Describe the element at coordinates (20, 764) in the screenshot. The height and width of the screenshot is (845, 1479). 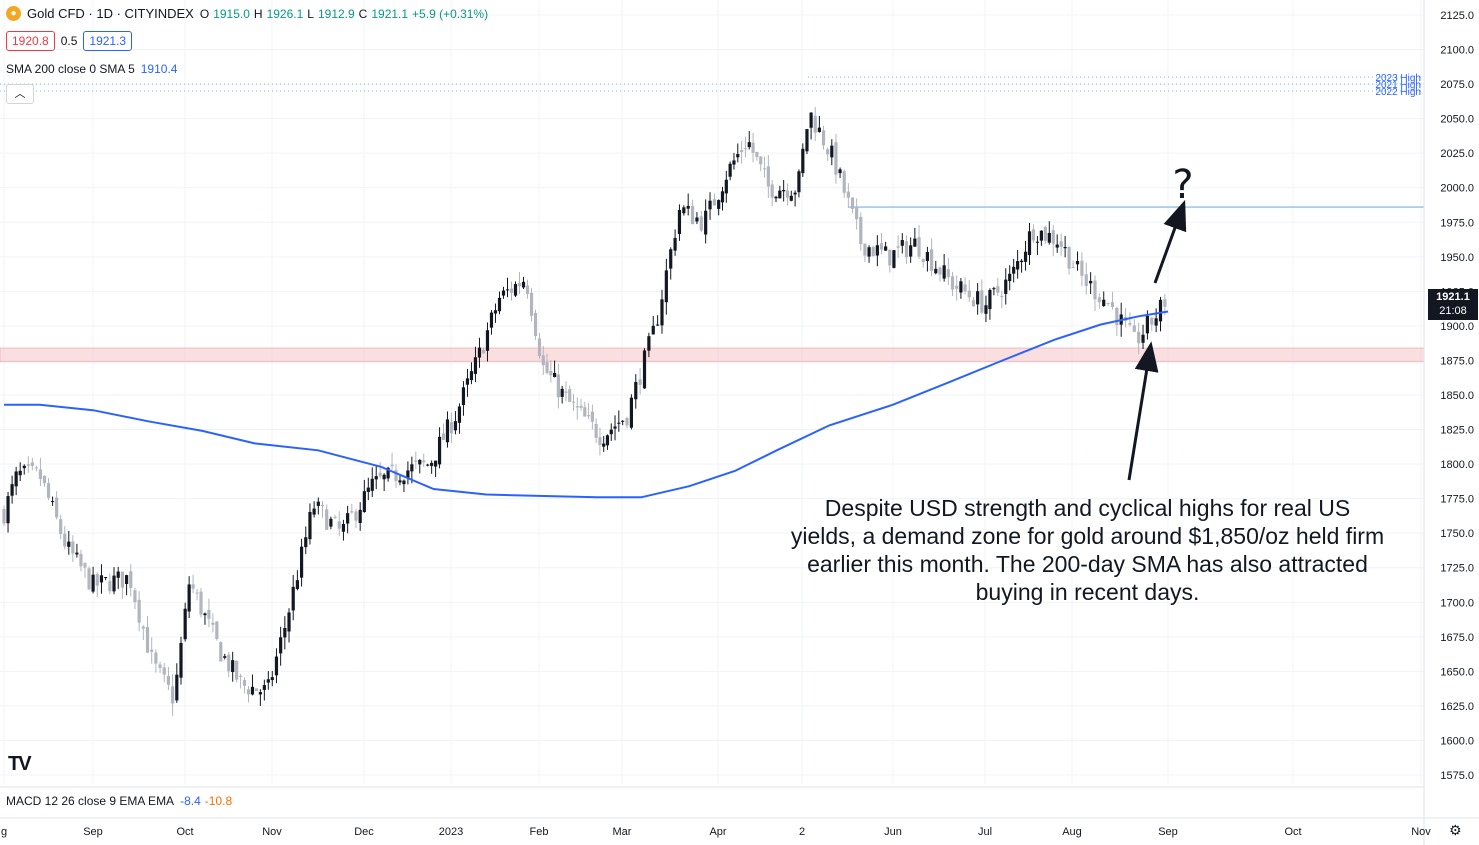
I see `tradingview-logo-icon: TV` at that location.